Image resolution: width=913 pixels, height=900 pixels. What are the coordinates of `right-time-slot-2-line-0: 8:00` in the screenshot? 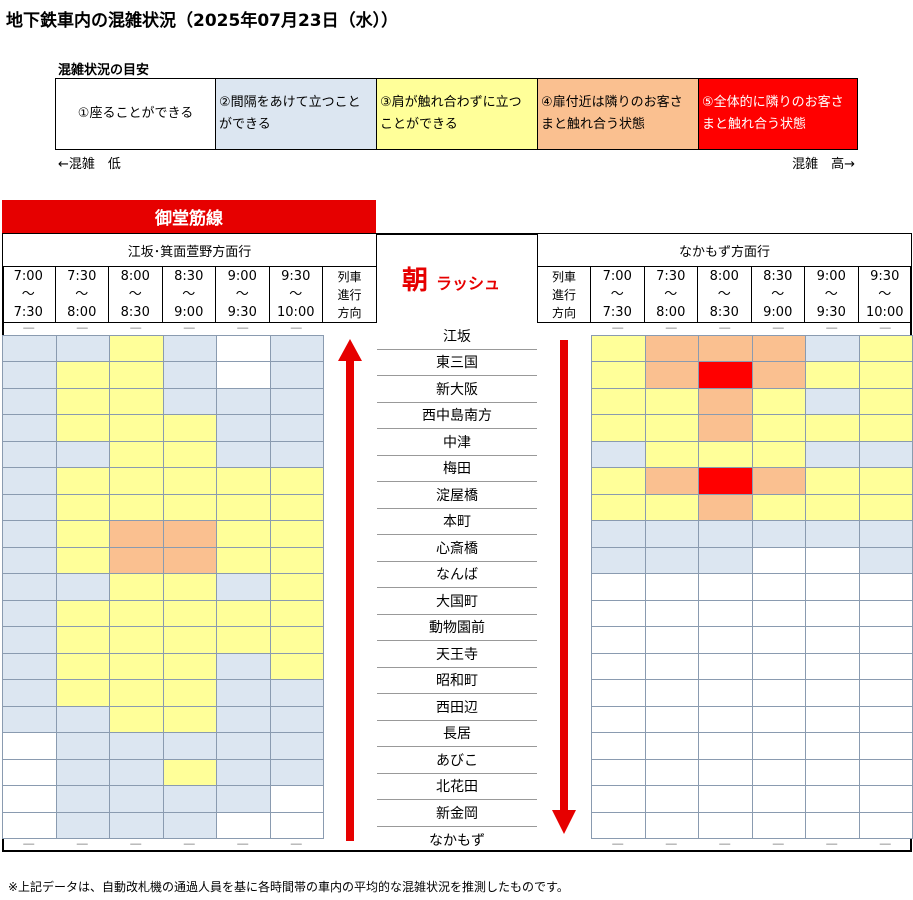 It's located at (724, 276).